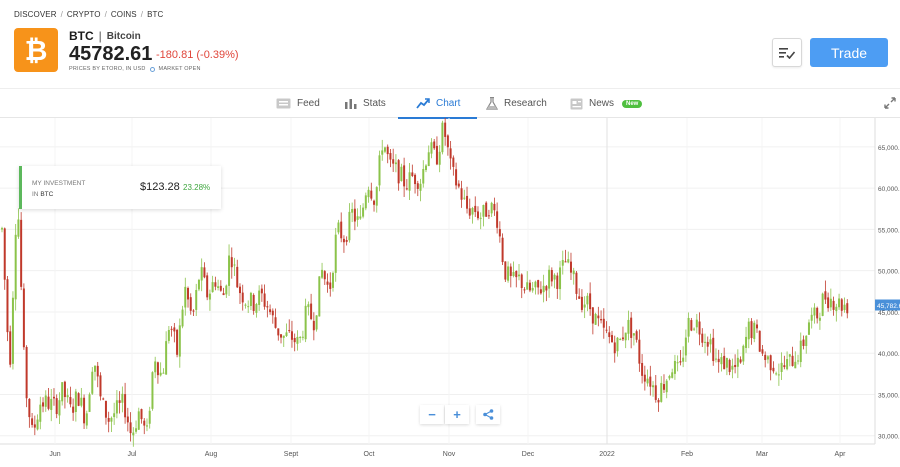 The image size is (900, 467). I want to click on y-tick-label: 65,000., so click(889, 148).